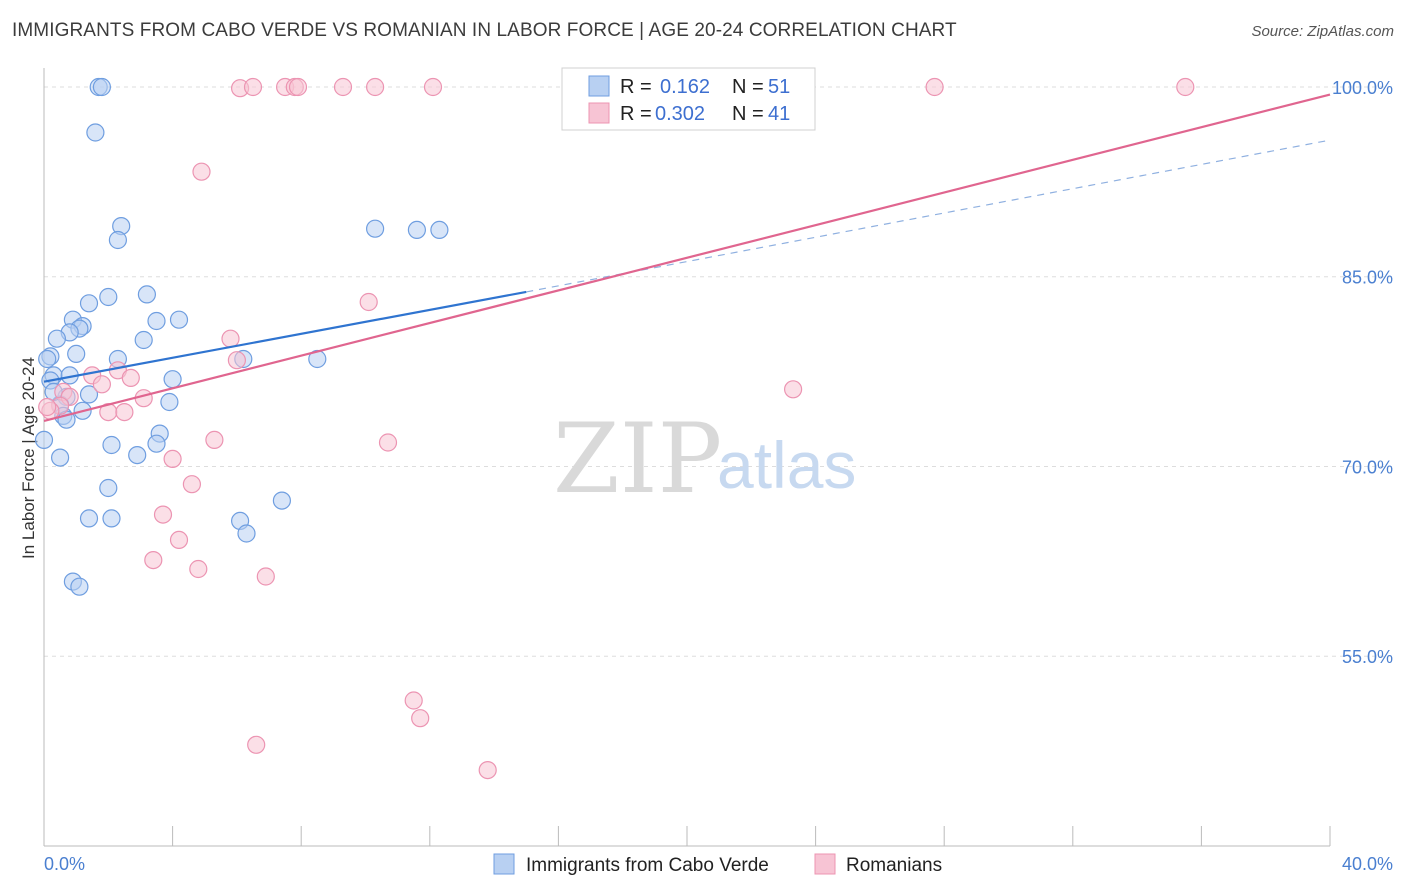 This screenshot has width=1406, height=892. Describe the element at coordinates (28, 458) in the screenshot. I see `y-axis-label: In Labor Force | Age 20-24` at that location.